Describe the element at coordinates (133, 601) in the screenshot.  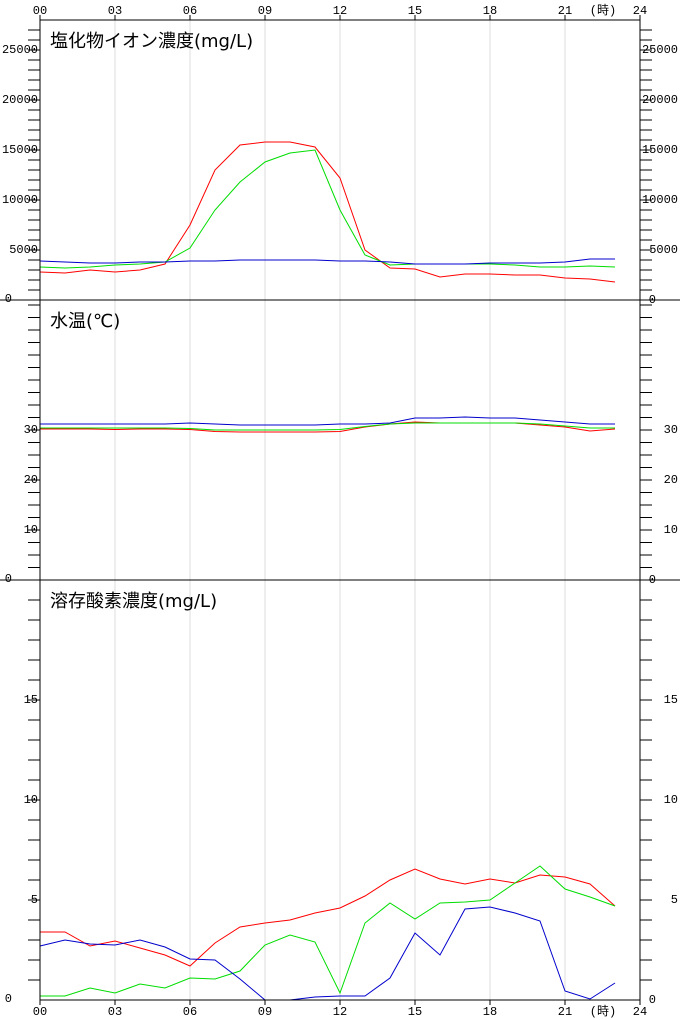
I see `panel-title: 溶存酸素濃度(mg/L)` at that location.